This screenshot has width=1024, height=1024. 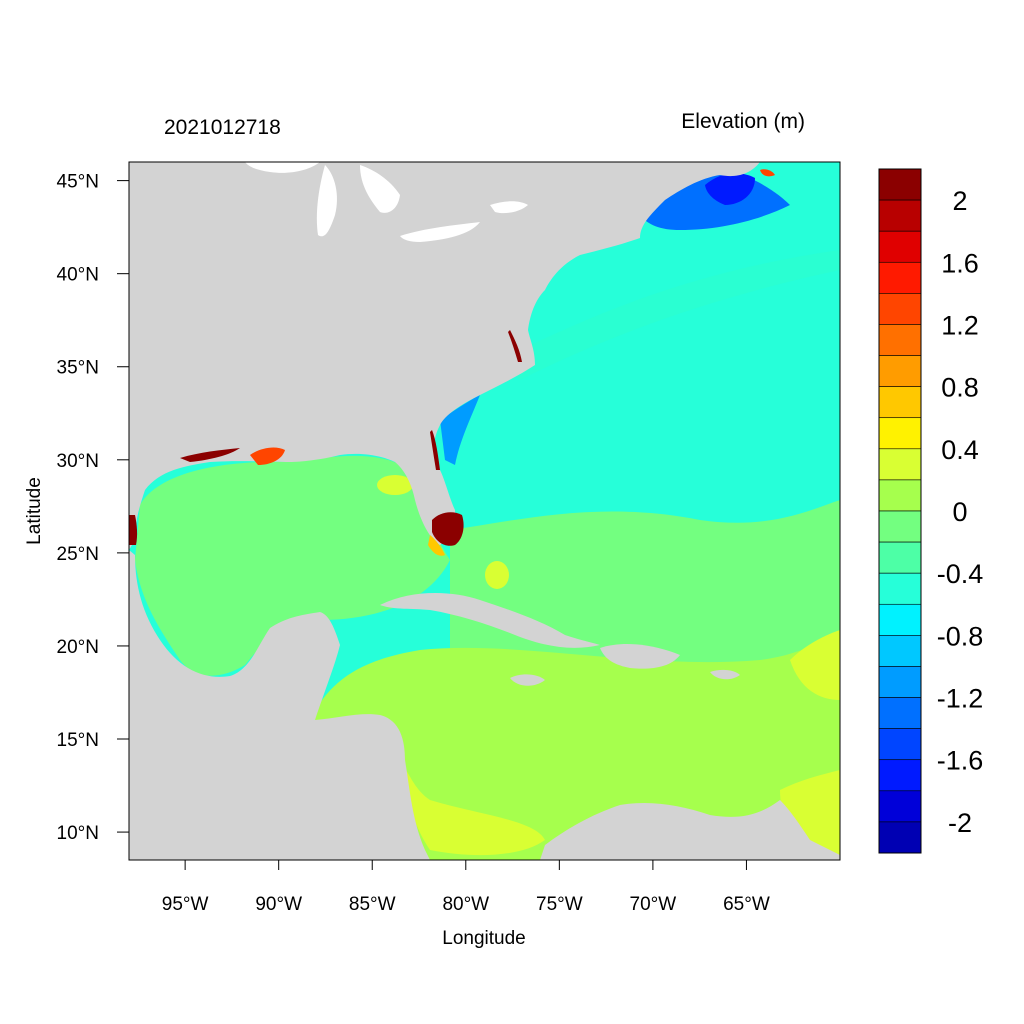 I want to click on lake-ontario, so click(x=509, y=207).